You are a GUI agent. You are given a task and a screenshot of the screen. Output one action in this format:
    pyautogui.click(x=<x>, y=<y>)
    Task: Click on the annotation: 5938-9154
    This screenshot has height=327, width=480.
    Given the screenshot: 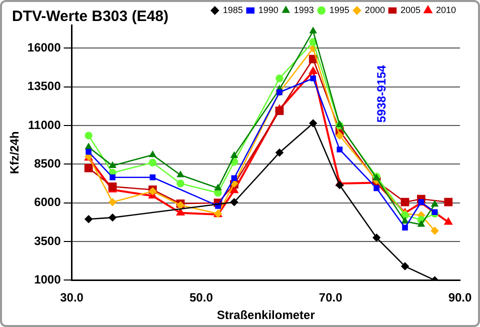 What is the action you would take?
    pyautogui.click(x=381, y=93)
    